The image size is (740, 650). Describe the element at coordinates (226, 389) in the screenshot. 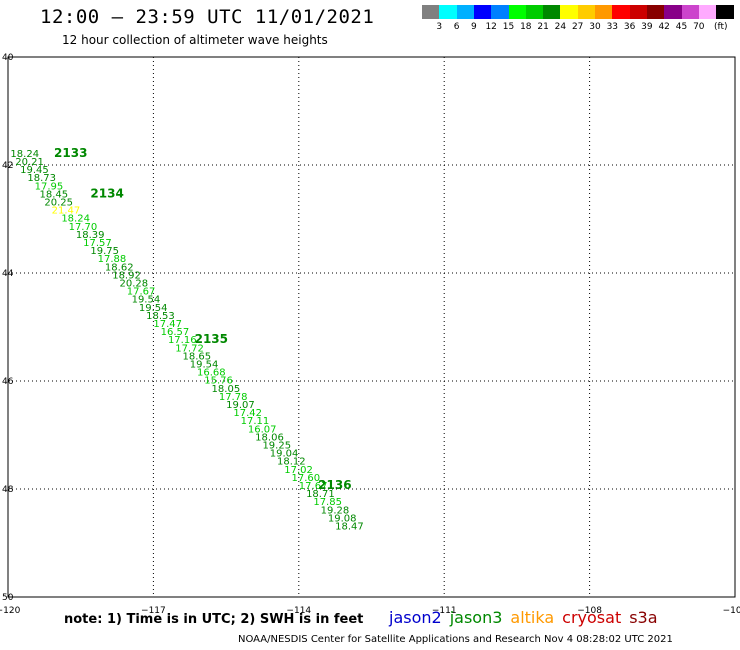

I see `swh-value: 18.05` at that location.